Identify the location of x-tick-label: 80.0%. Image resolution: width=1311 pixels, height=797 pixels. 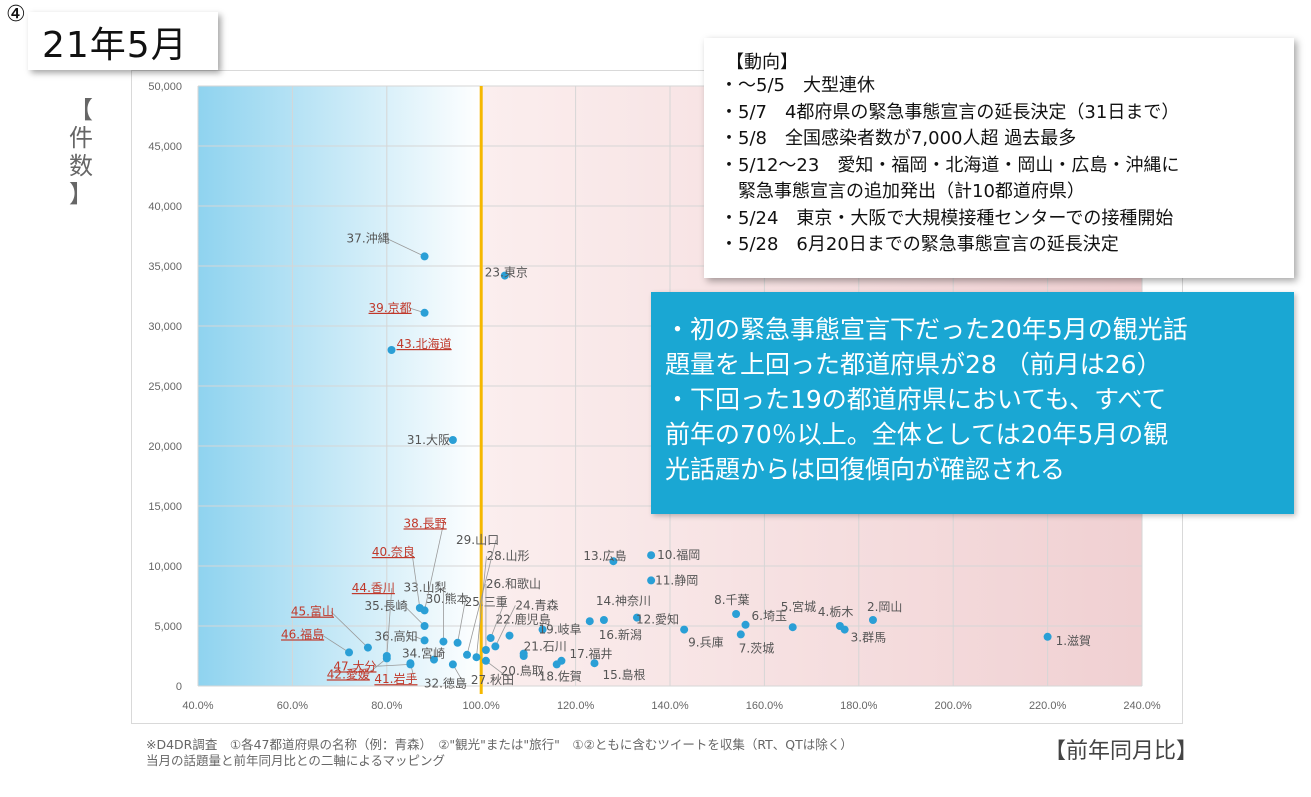
(386, 706).